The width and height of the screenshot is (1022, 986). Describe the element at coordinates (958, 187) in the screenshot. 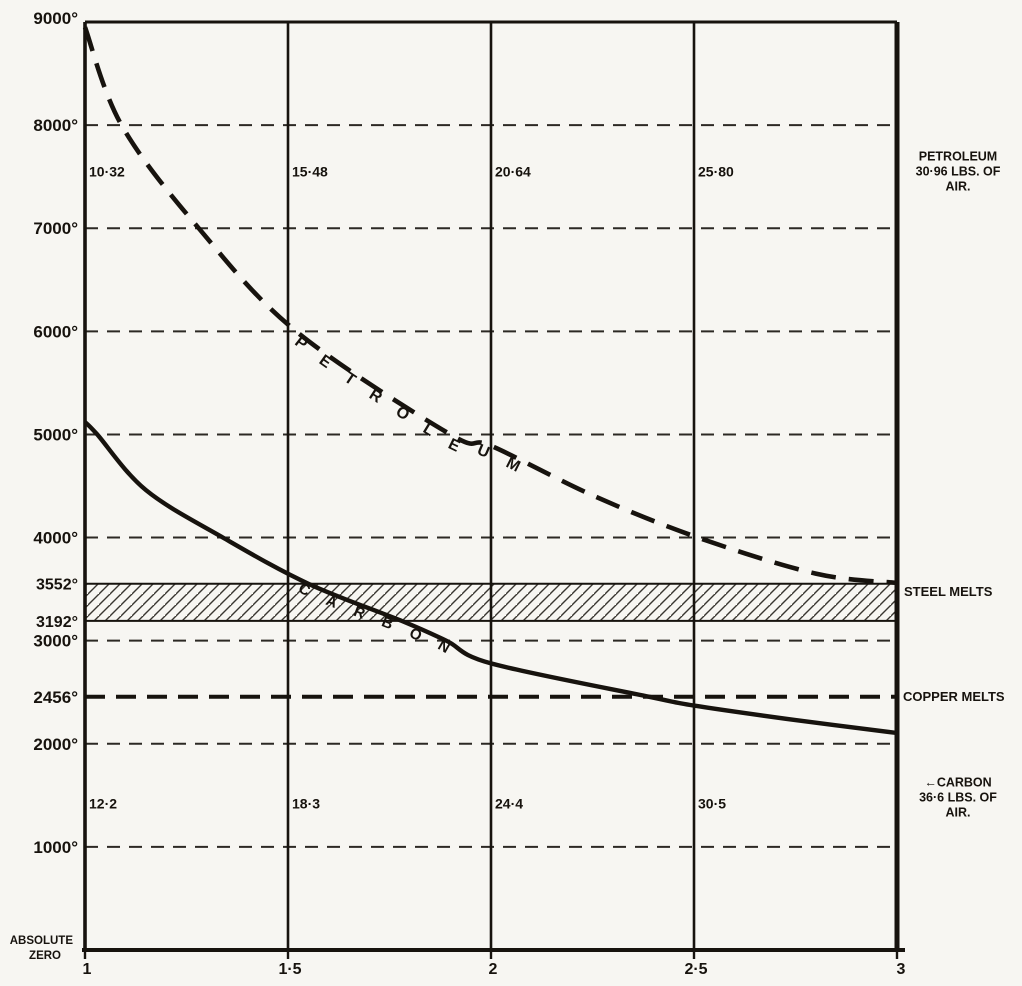

I see `right-annotation-1-line3: AIR.` at that location.